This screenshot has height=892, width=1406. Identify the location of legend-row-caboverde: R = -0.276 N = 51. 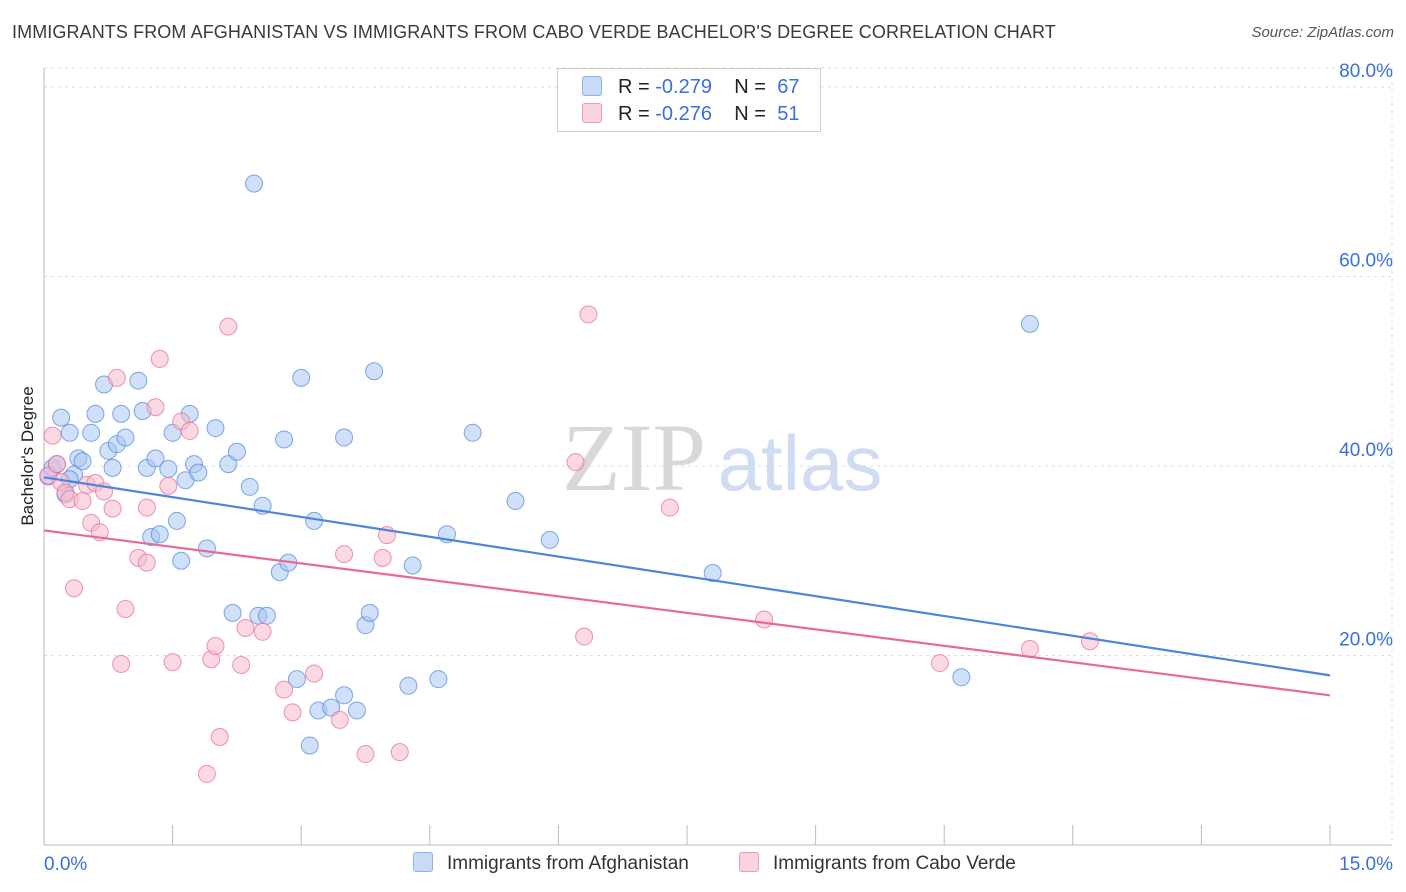
(690, 114).